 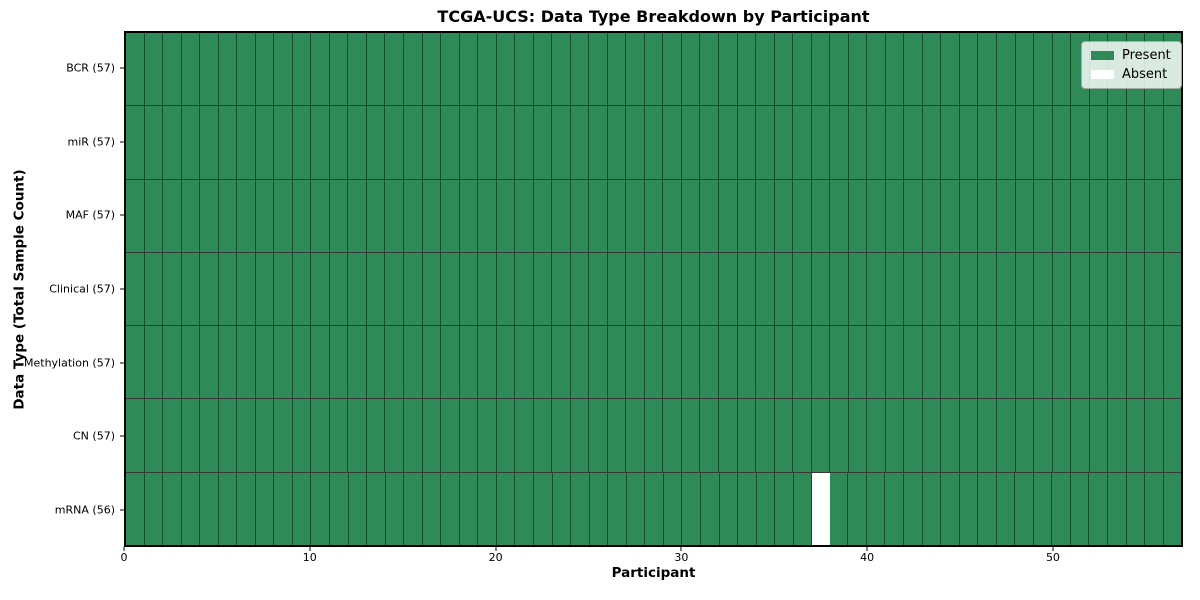 What do you see at coordinates (681, 557) in the screenshot?
I see `x-tick-label: 30` at bounding box center [681, 557].